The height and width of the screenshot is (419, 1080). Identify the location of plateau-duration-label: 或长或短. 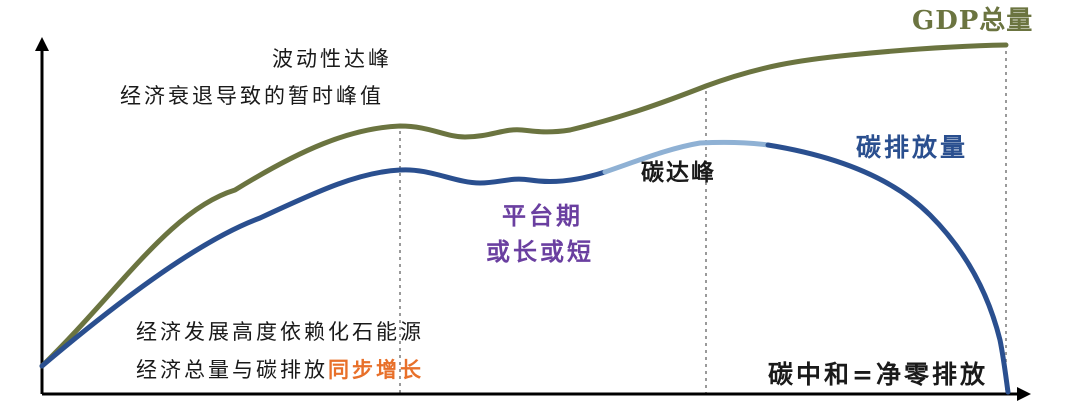
(540, 251).